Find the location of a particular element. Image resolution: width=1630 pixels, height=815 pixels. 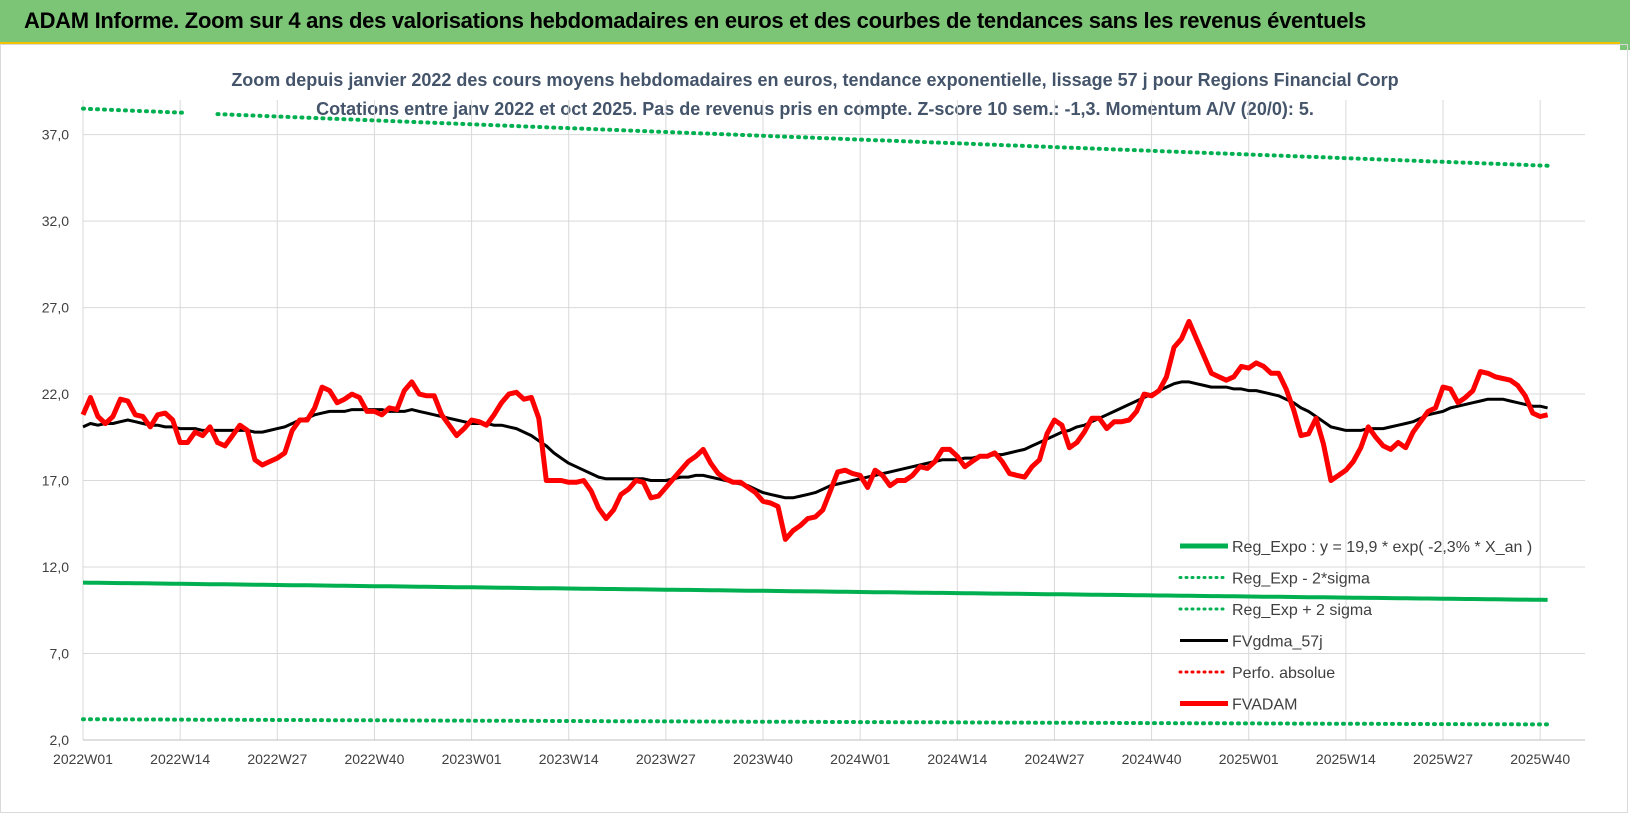

x-tick-label: 2025W27 is located at coordinates (1443, 759).